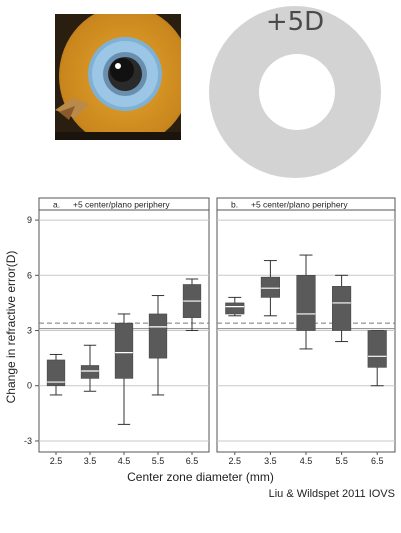  Describe the element at coordinates (29, 220) in the screenshot. I see `y-tick-label: 9` at that location.